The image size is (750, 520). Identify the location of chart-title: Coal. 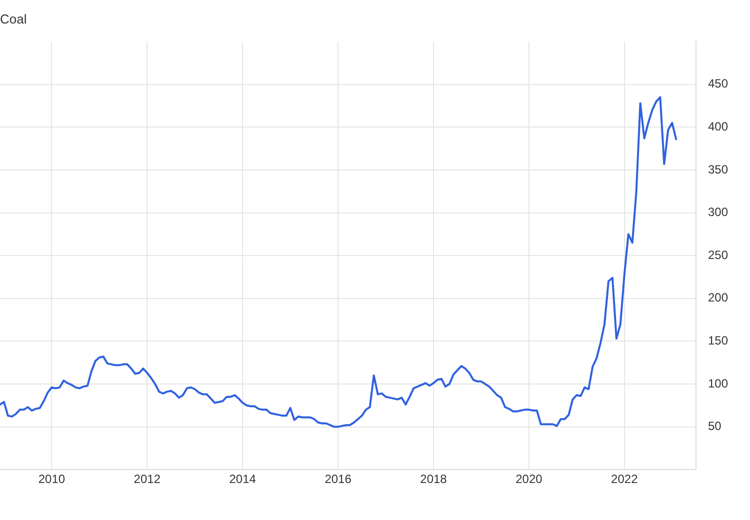
(13, 18).